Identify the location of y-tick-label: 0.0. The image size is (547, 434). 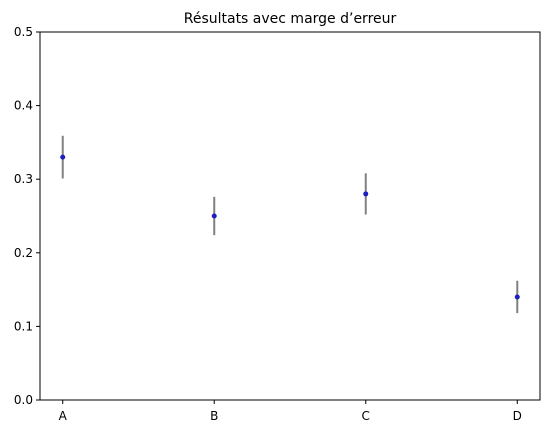
(23, 400).